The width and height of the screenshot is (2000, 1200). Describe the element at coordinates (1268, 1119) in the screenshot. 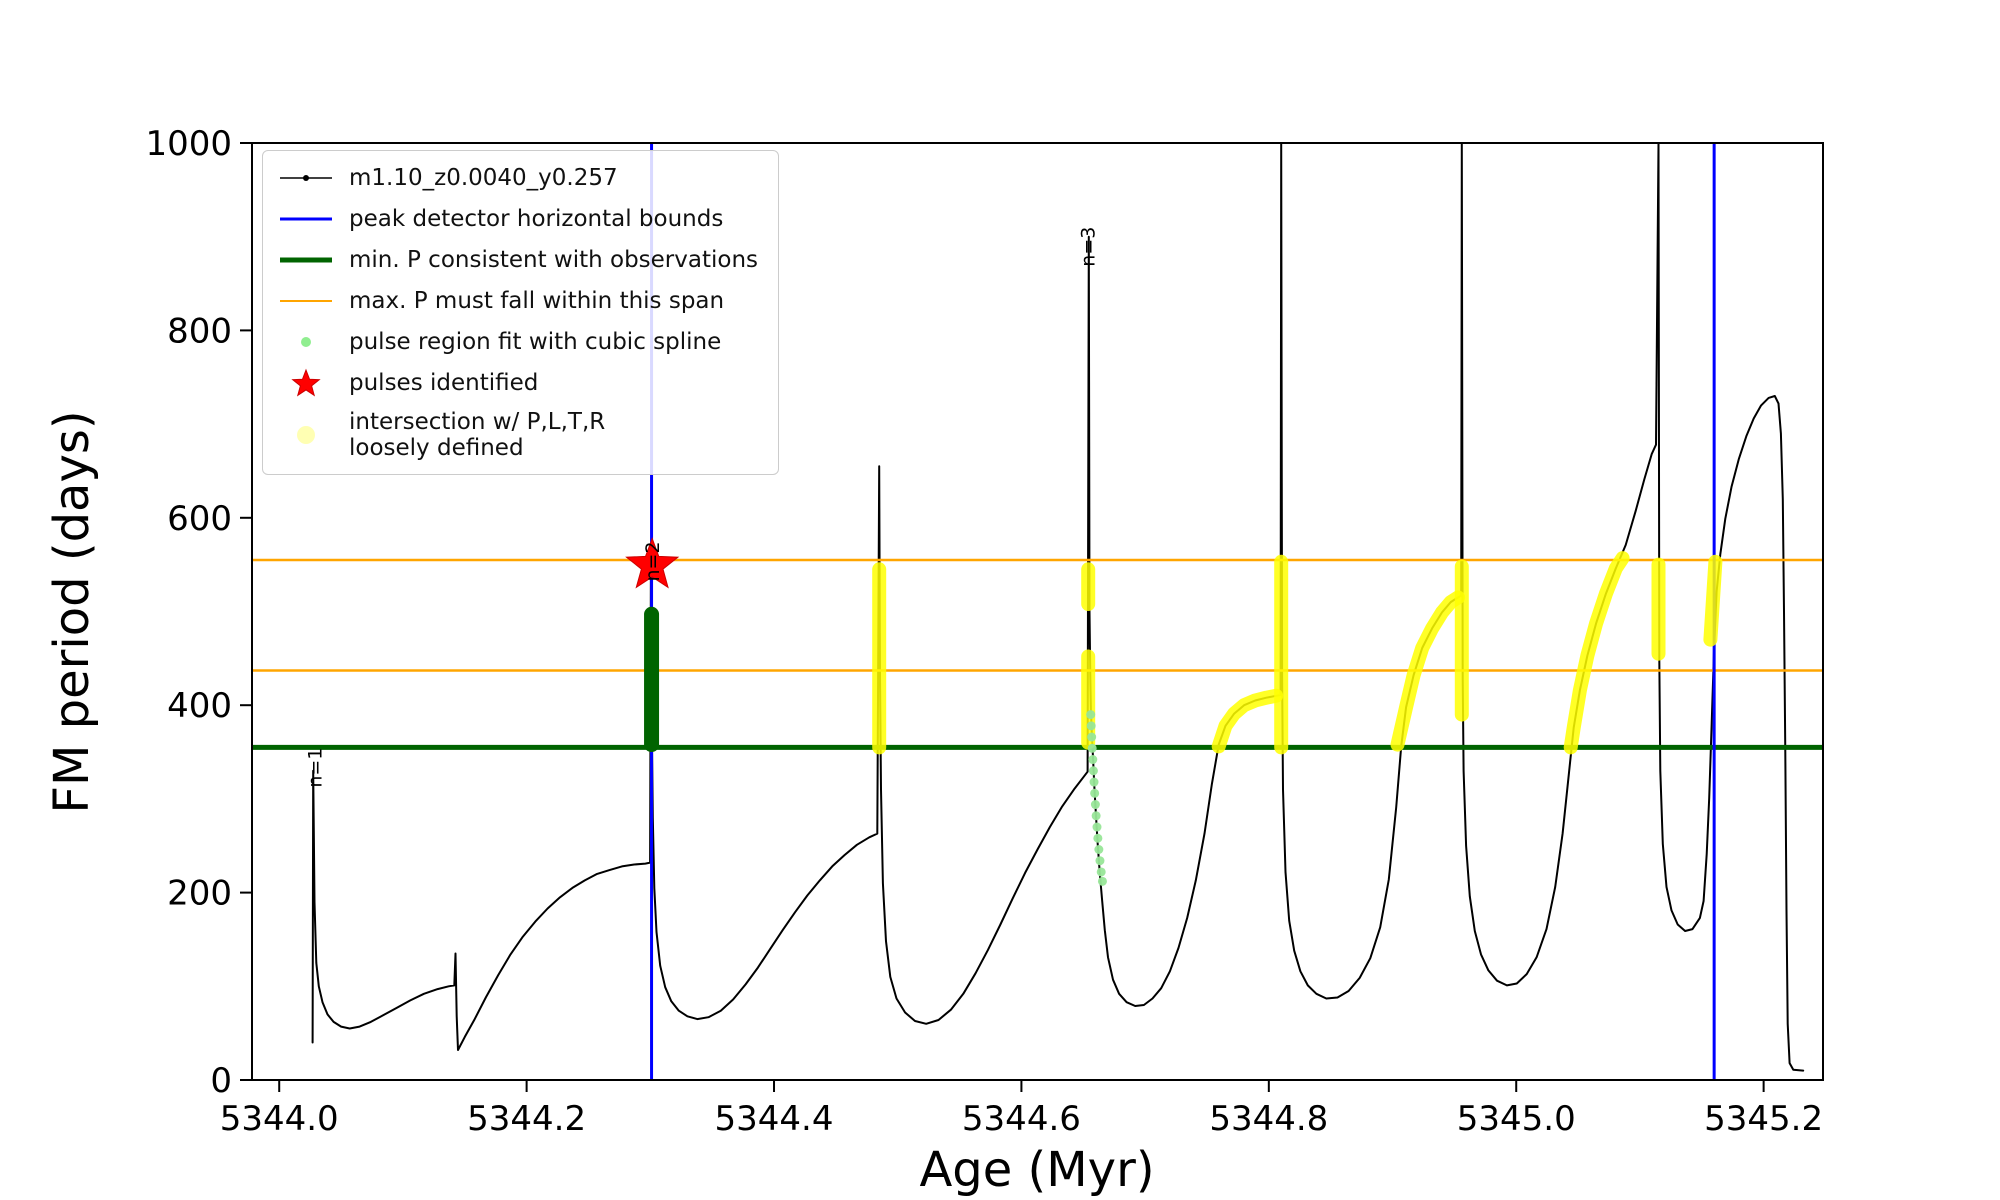

I see `x-tick-label: 5344.8` at that location.